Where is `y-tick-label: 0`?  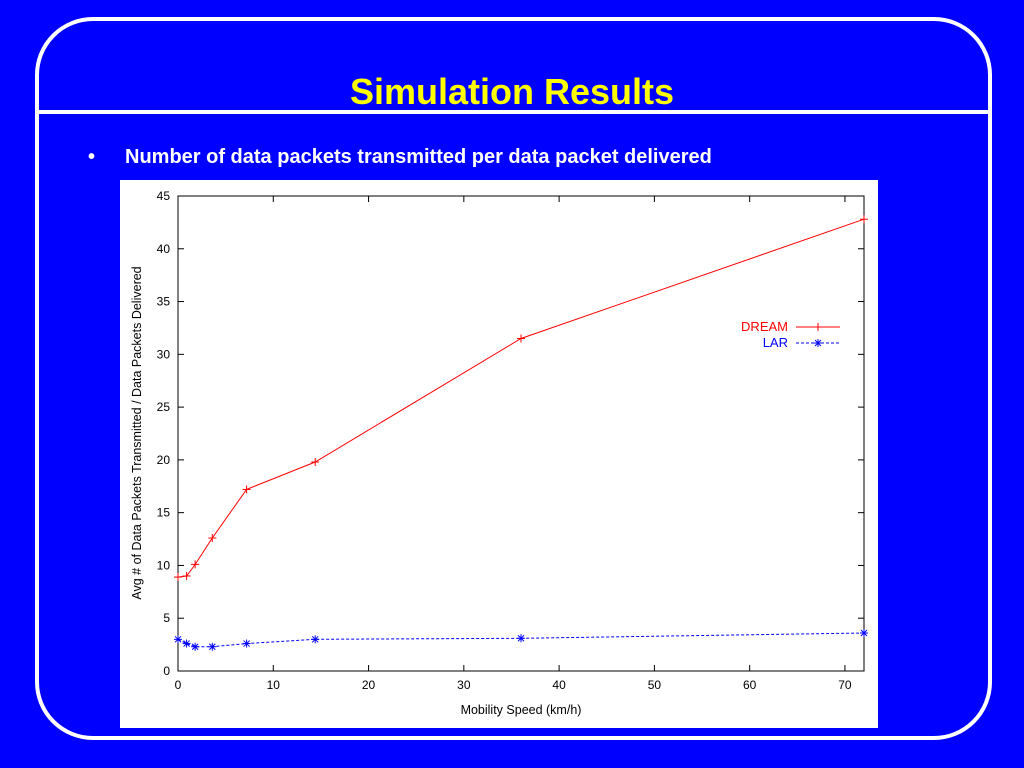
y-tick-label: 0 is located at coordinates (166, 671).